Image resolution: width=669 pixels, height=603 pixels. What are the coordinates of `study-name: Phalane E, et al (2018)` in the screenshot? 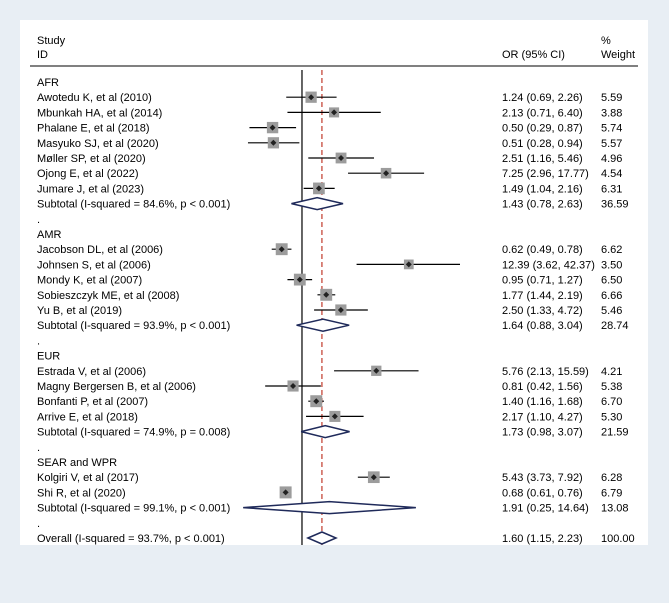 It's located at (93, 129).